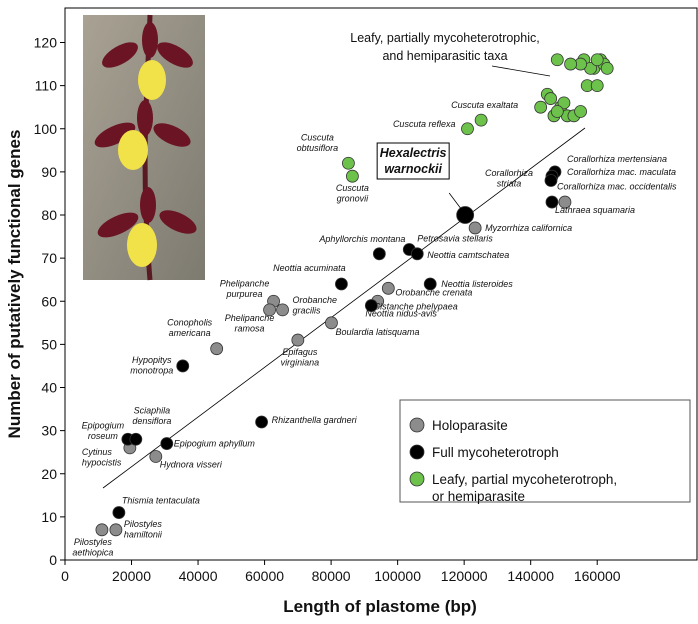  Describe the element at coordinates (49, 215) in the screenshot. I see `y-tick-label: 80` at that location.